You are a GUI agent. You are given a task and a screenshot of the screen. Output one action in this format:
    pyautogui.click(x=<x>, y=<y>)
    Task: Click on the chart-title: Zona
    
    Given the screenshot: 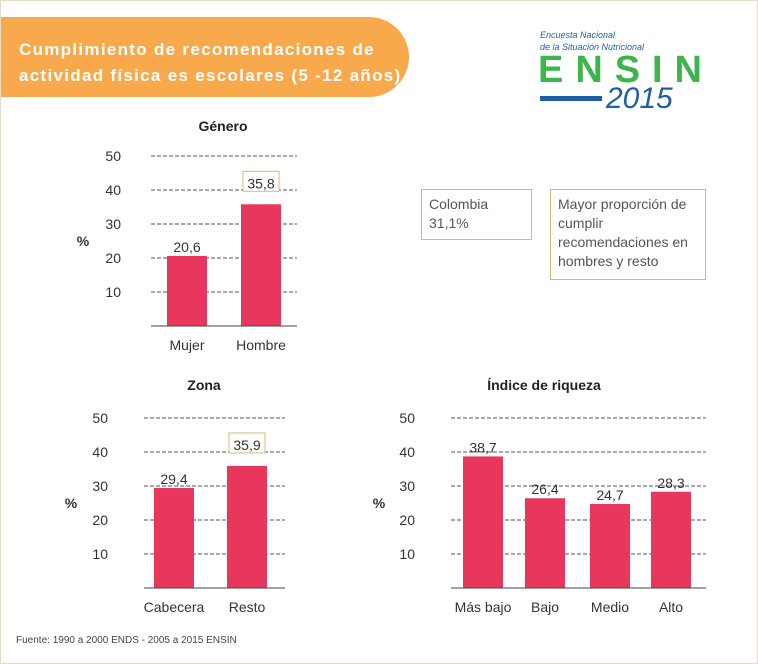 What is the action you would take?
    pyautogui.click(x=204, y=385)
    